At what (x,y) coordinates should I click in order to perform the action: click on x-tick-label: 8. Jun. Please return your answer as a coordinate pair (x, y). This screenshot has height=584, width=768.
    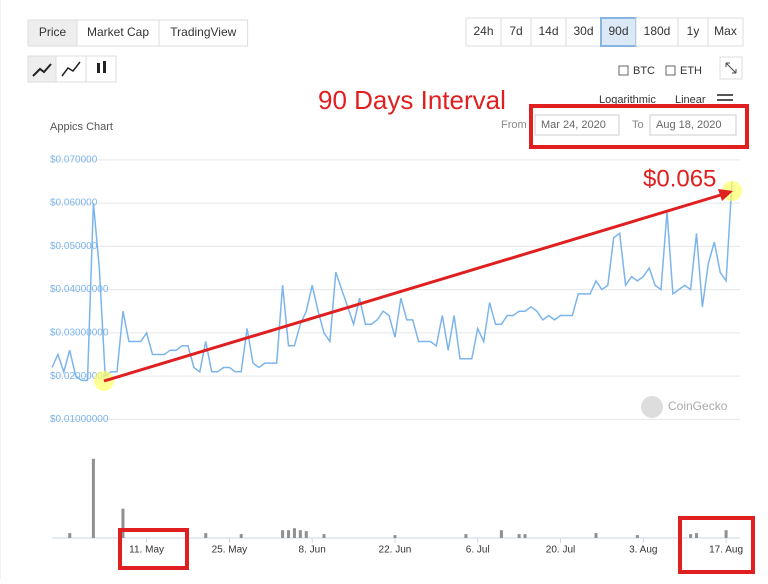
    Looking at the image, I should click on (312, 550).